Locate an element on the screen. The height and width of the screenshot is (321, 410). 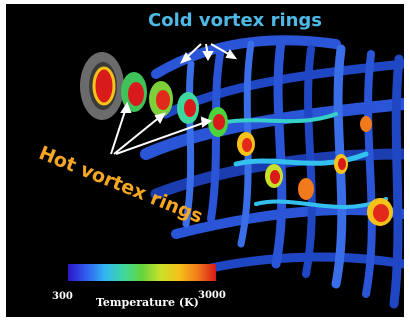
annotation-arrows is located at coordinates (174, 99).